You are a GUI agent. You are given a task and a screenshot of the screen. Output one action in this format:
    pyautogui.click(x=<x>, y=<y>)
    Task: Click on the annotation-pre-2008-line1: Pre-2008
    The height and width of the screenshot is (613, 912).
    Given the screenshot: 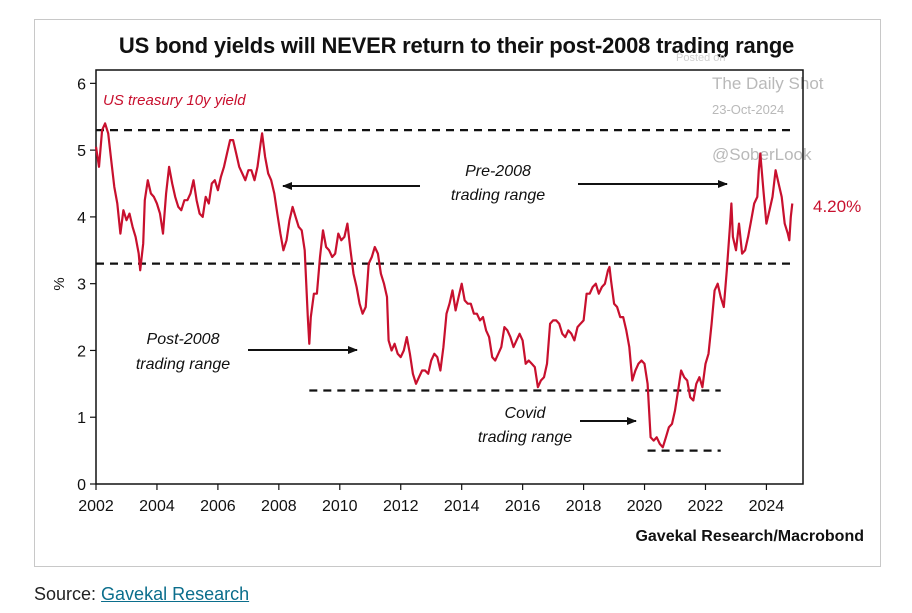 What is the action you would take?
    pyautogui.click(x=498, y=171)
    